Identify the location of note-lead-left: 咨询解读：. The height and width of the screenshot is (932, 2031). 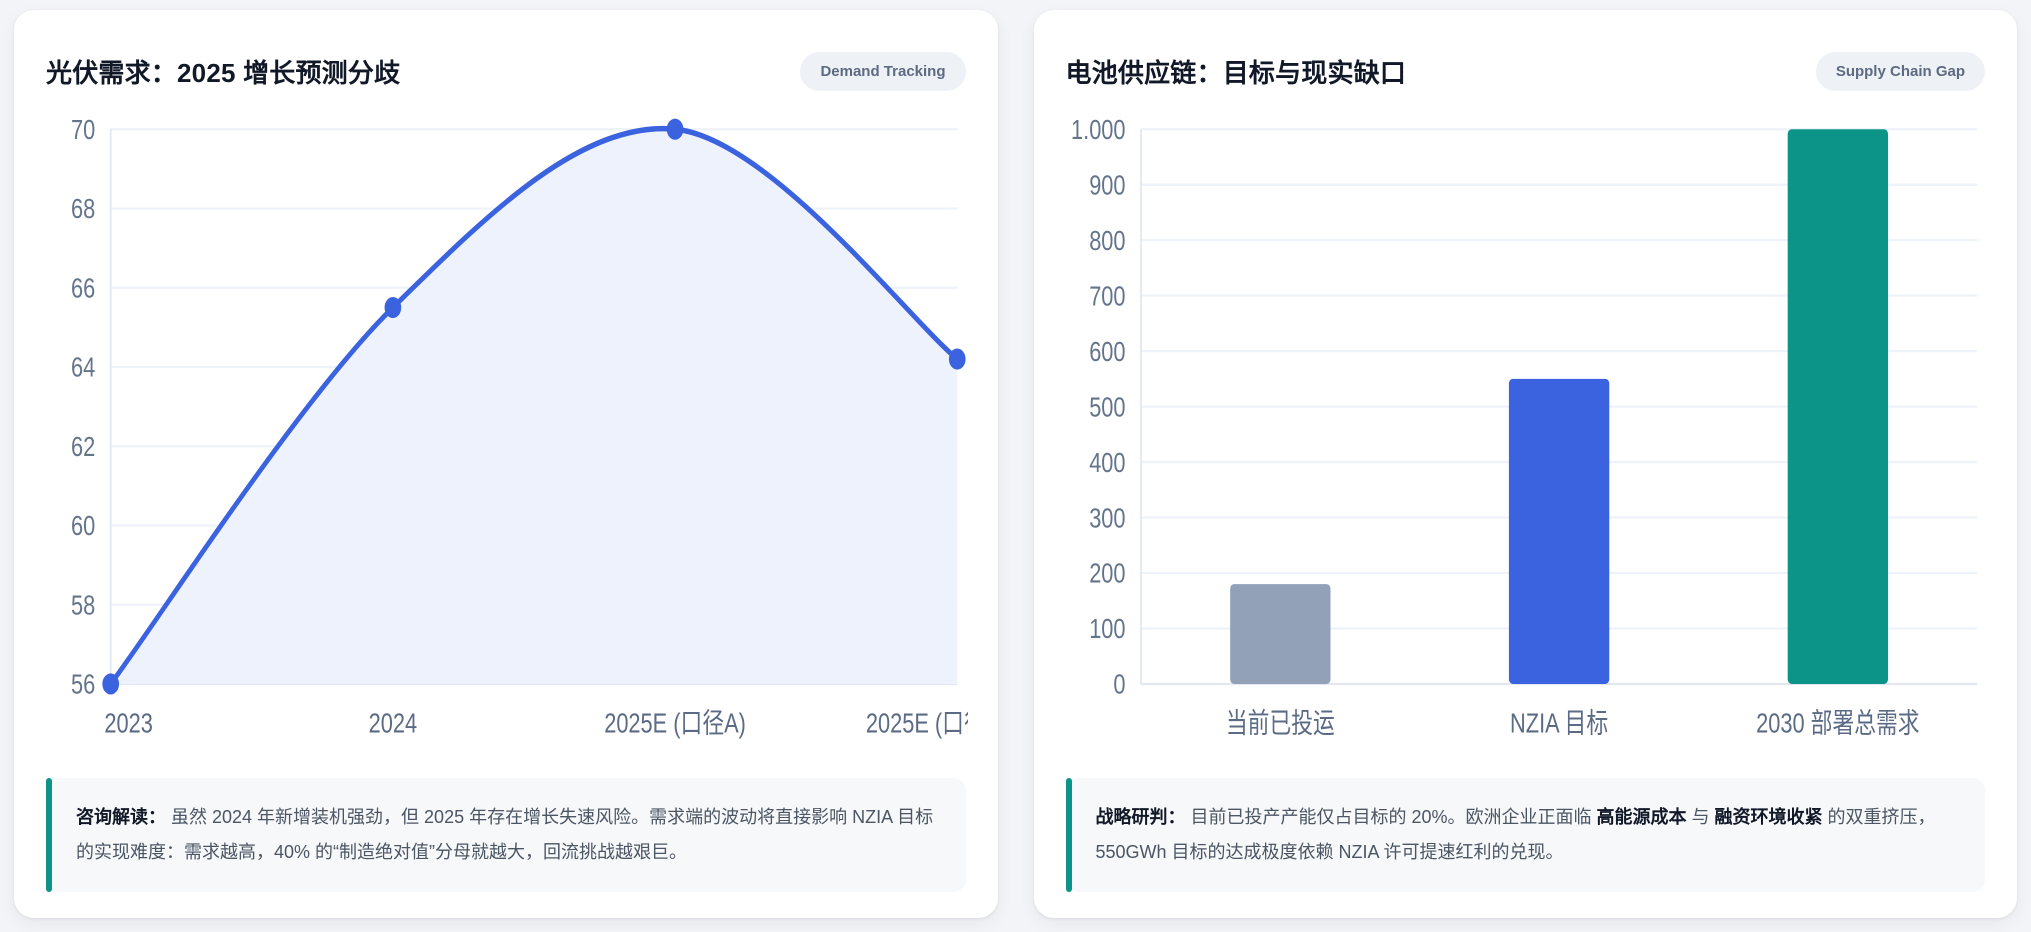
(121, 816).